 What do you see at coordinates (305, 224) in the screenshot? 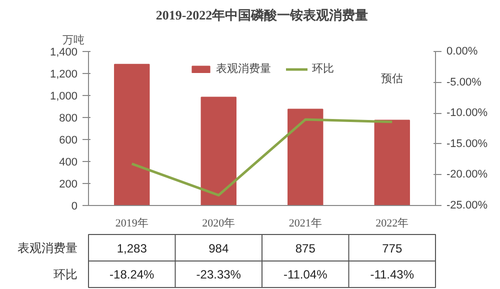
I see `x-tick-label: 2021年` at bounding box center [305, 224].